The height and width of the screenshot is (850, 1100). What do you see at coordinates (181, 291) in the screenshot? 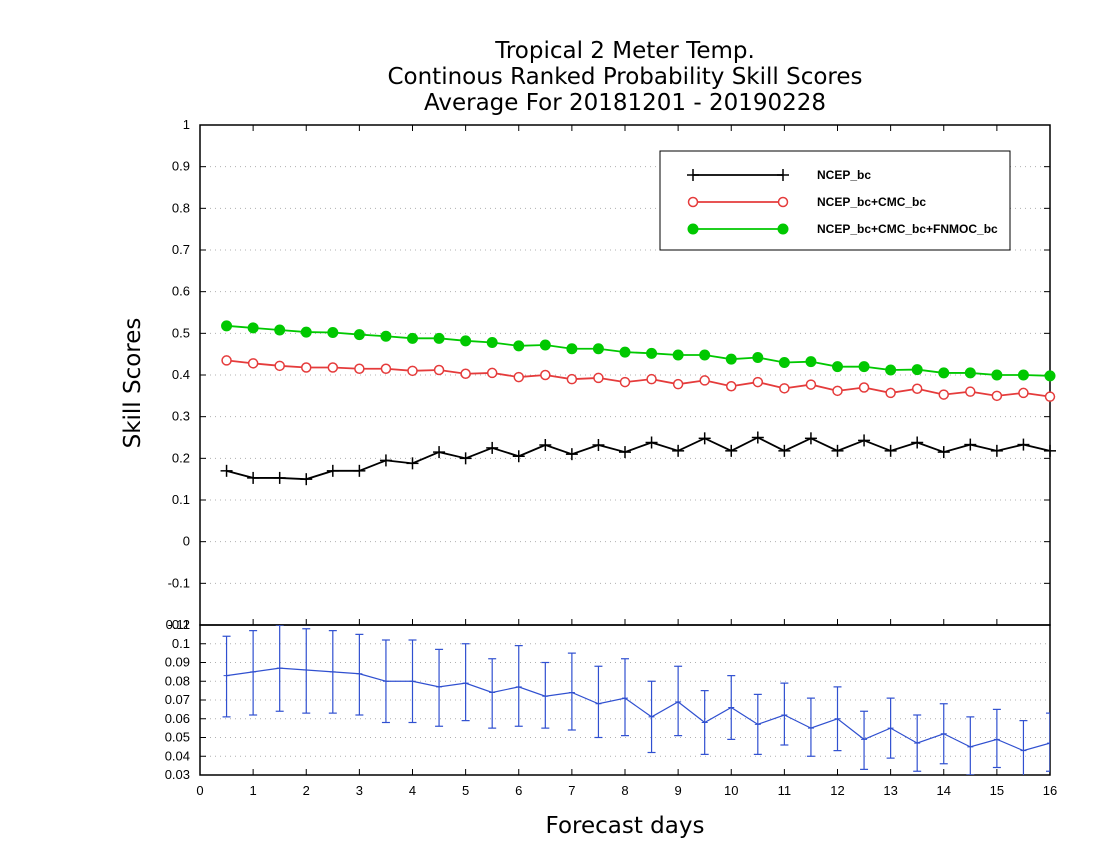
I see `y-tick-label: 0.6` at bounding box center [181, 291].